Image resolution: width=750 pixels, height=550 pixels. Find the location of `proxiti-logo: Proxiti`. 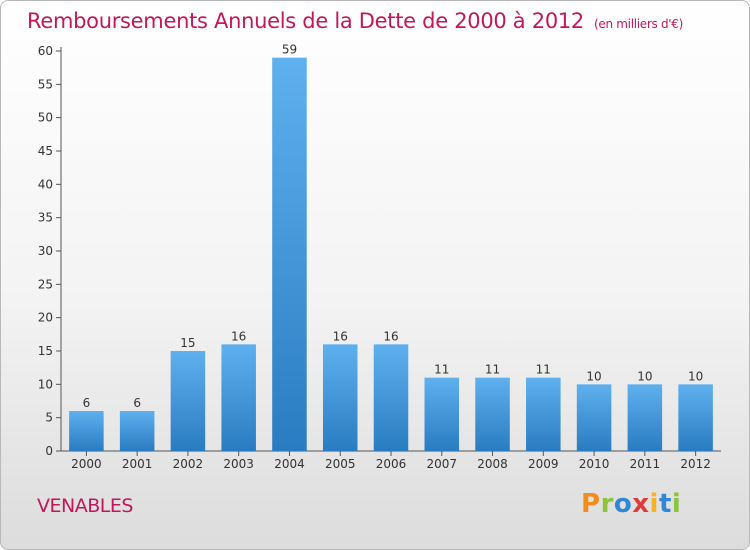

proxiti-logo: Proxiti is located at coordinates (631, 504).